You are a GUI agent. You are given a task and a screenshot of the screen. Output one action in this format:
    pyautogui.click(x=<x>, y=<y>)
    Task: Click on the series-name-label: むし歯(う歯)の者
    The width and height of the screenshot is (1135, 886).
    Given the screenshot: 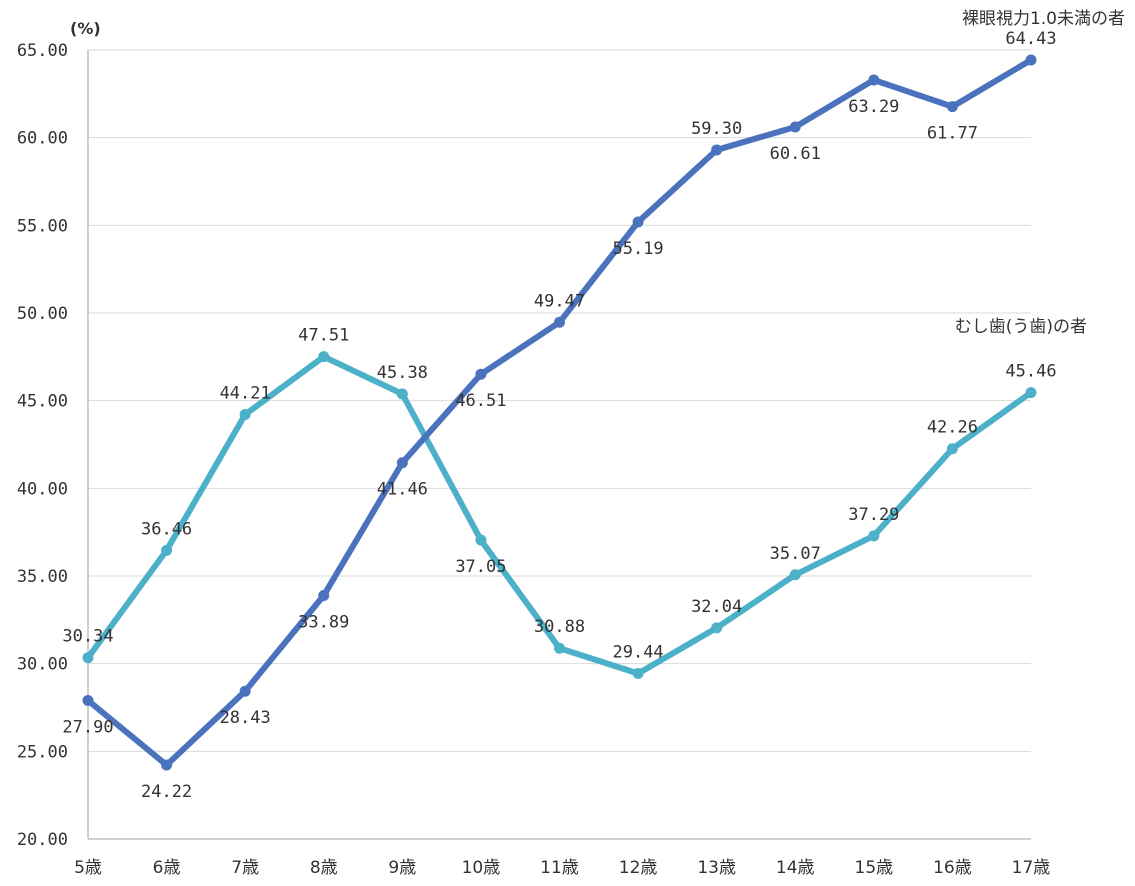 What is the action you would take?
    pyautogui.click(x=1021, y=327)
    